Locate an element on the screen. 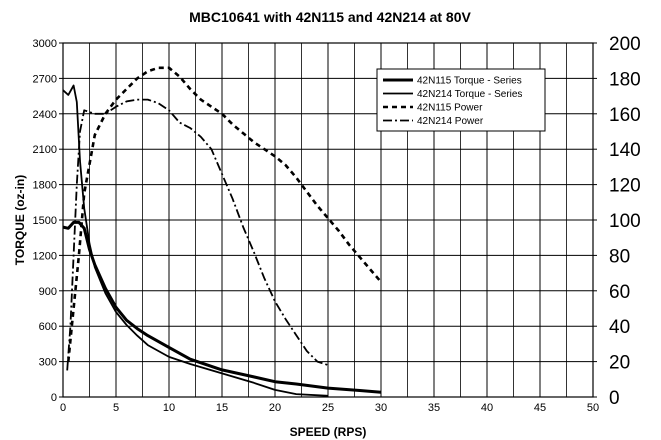 This screenshot has width=661, height=440. chart-title: MBC10641 with 42N115 and 42N214 at 80V is located at coordinates (330, 17).